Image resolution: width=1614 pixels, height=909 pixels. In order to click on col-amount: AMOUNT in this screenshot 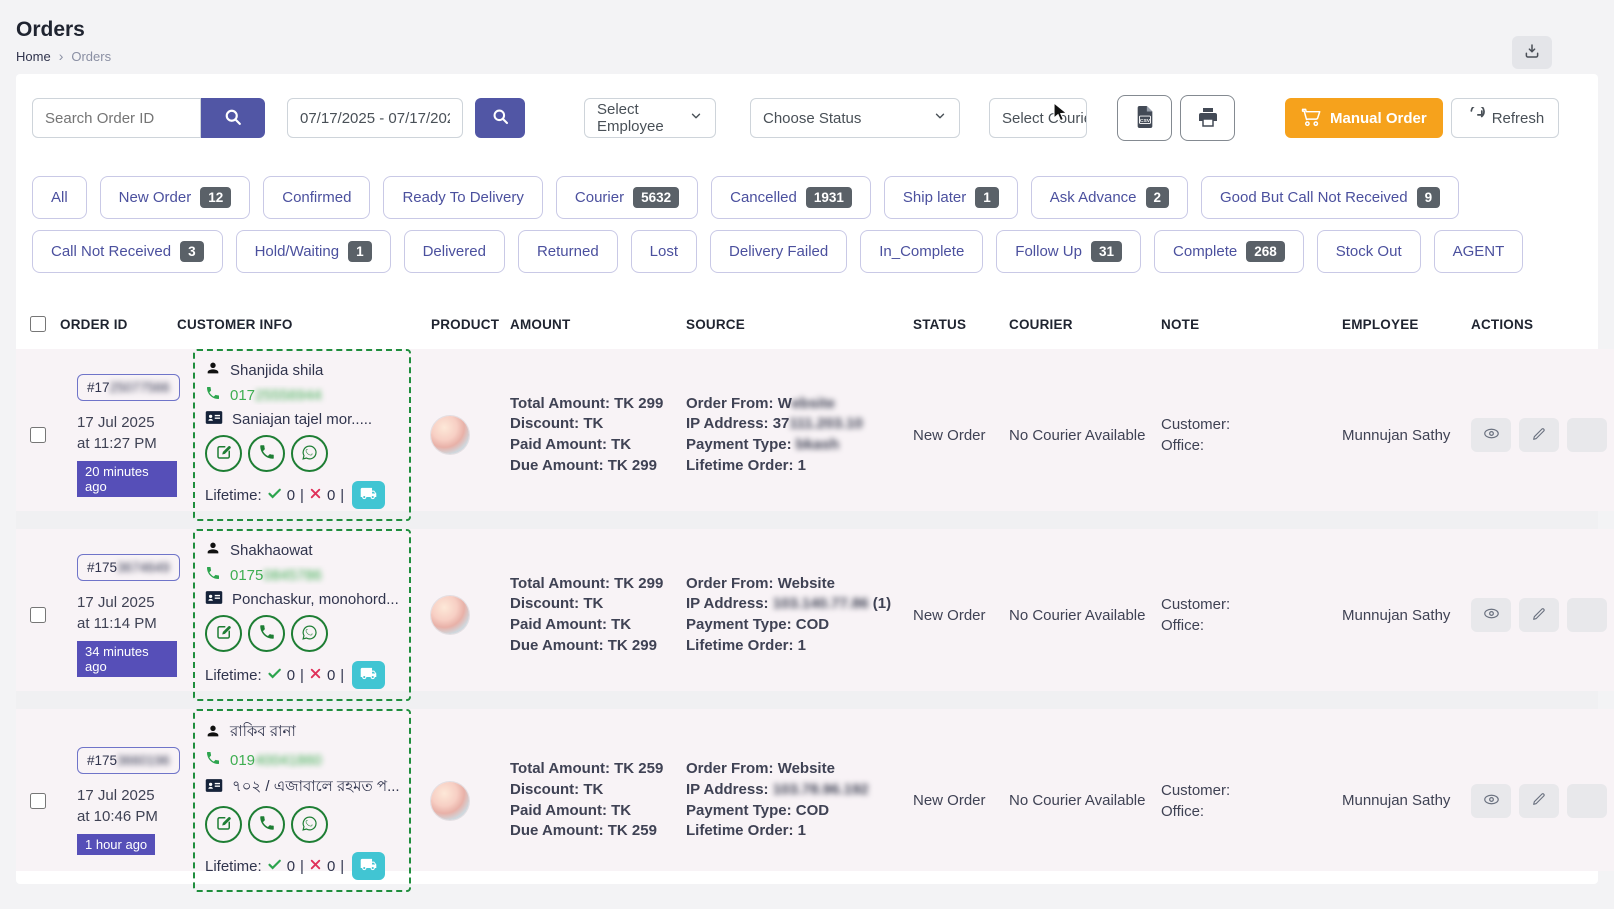, I will do `click(540, 324)`.